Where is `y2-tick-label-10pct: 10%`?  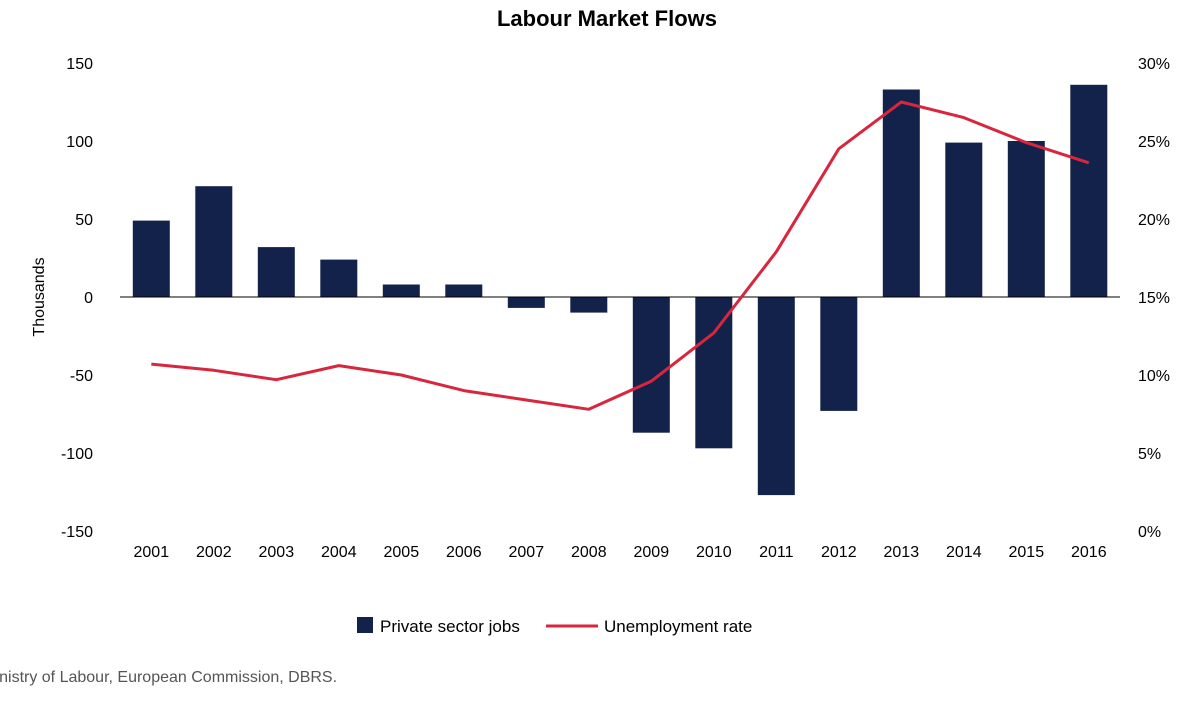 y2-tick-label-10pct: 10% is located at coordinates (1154, 376).